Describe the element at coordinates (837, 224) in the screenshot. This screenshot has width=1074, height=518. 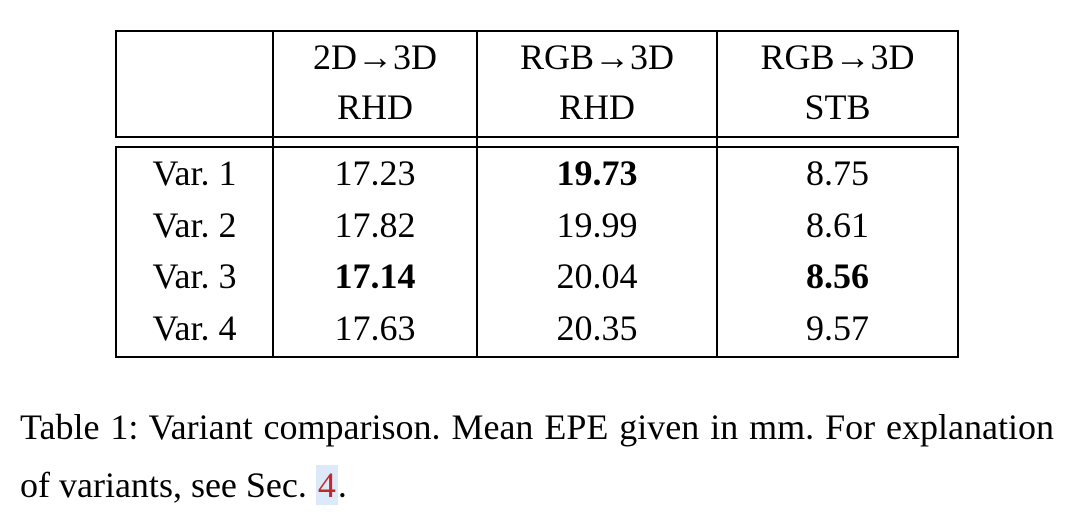
I see `cell-value: 8.61` at that location.